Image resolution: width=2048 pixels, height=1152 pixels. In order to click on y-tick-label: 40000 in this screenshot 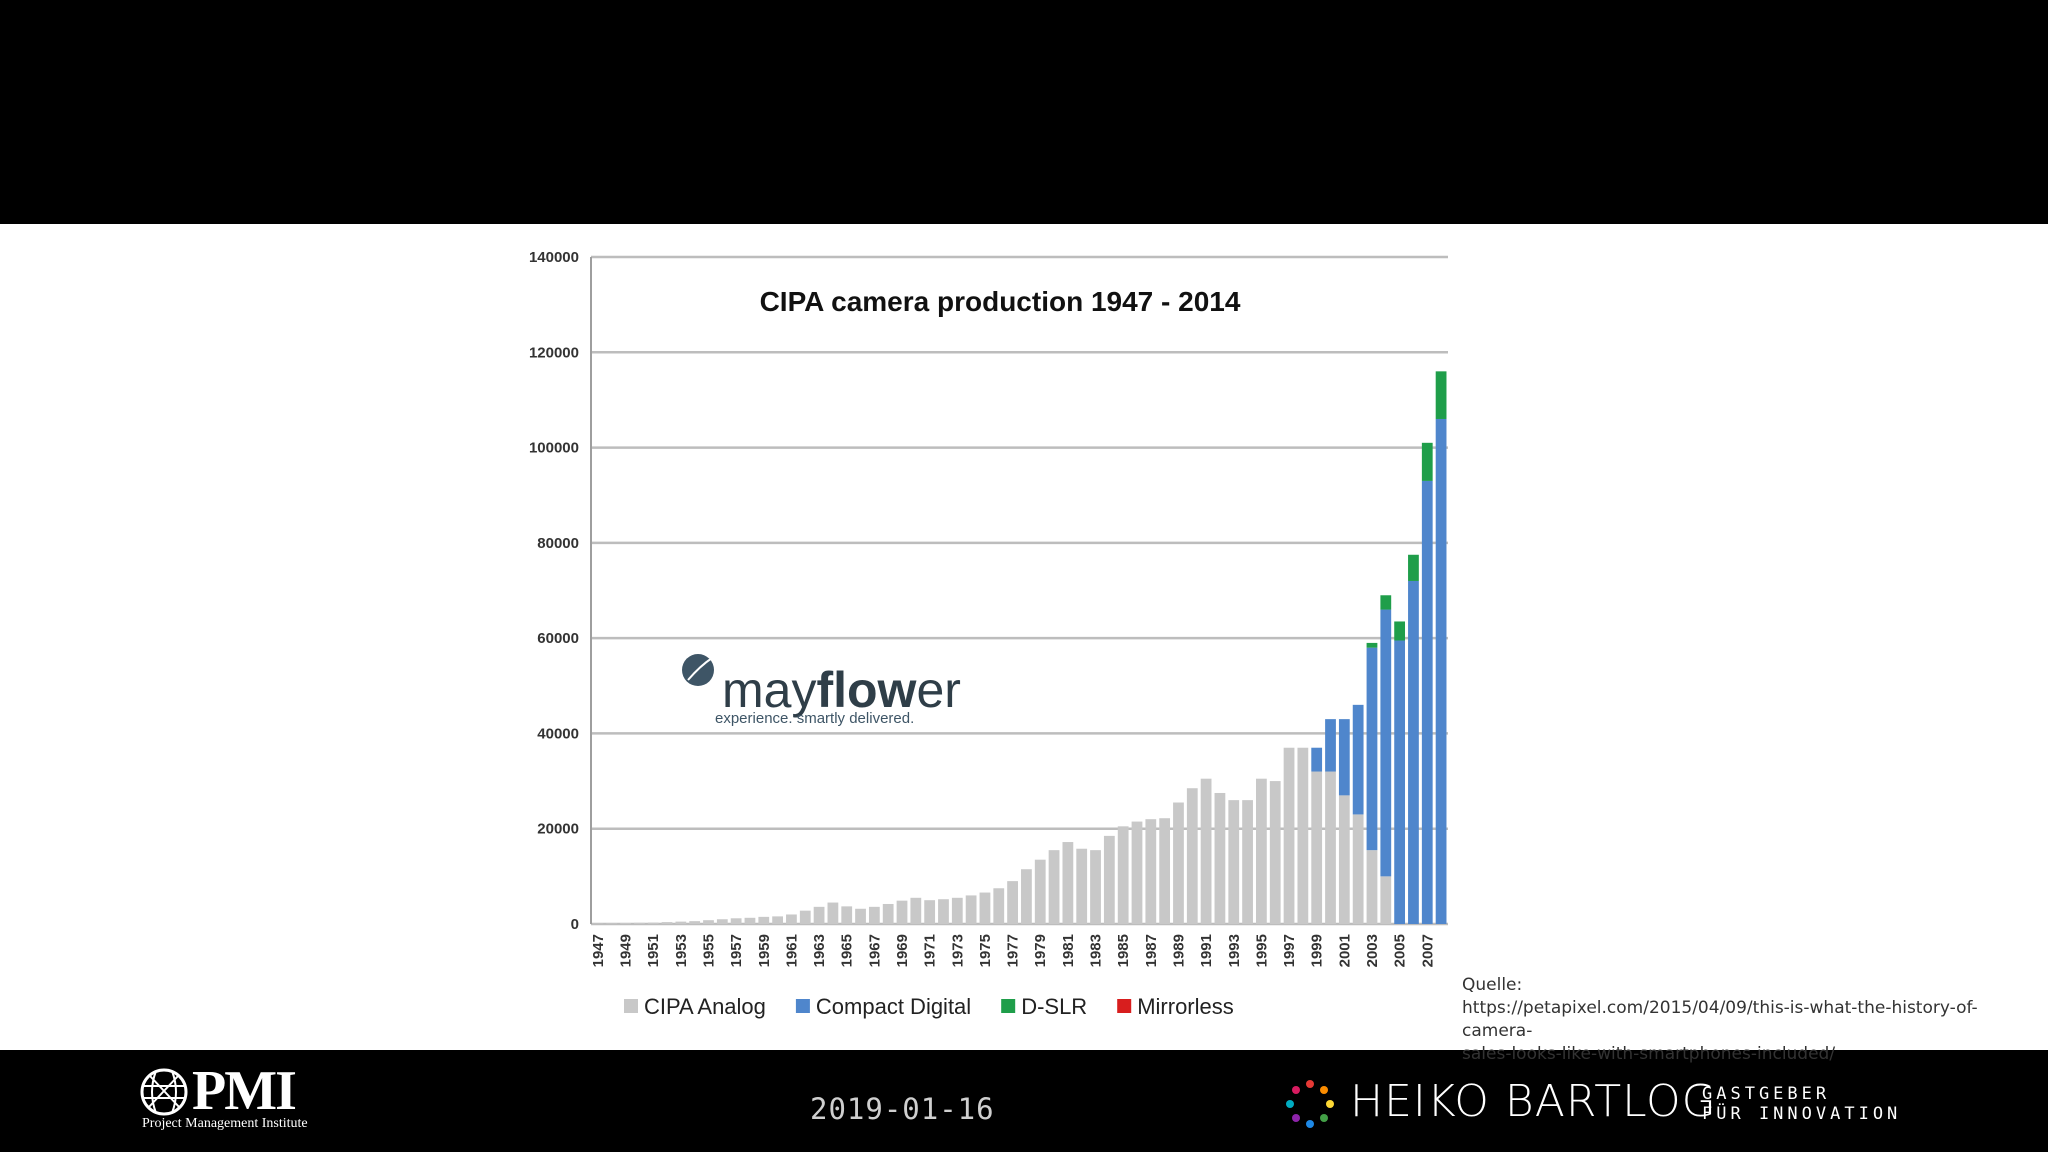, I will do `click(558, 733)`.